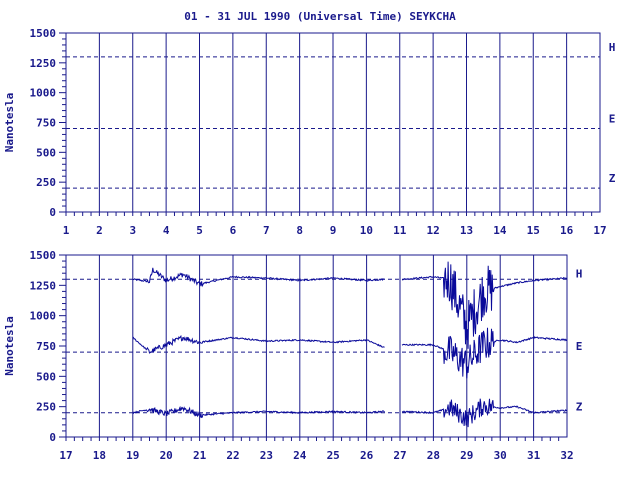 The height and width of the screenshot is (480, 640). I want to click on bottom-x-tick-label: 24, so click(300, 455).